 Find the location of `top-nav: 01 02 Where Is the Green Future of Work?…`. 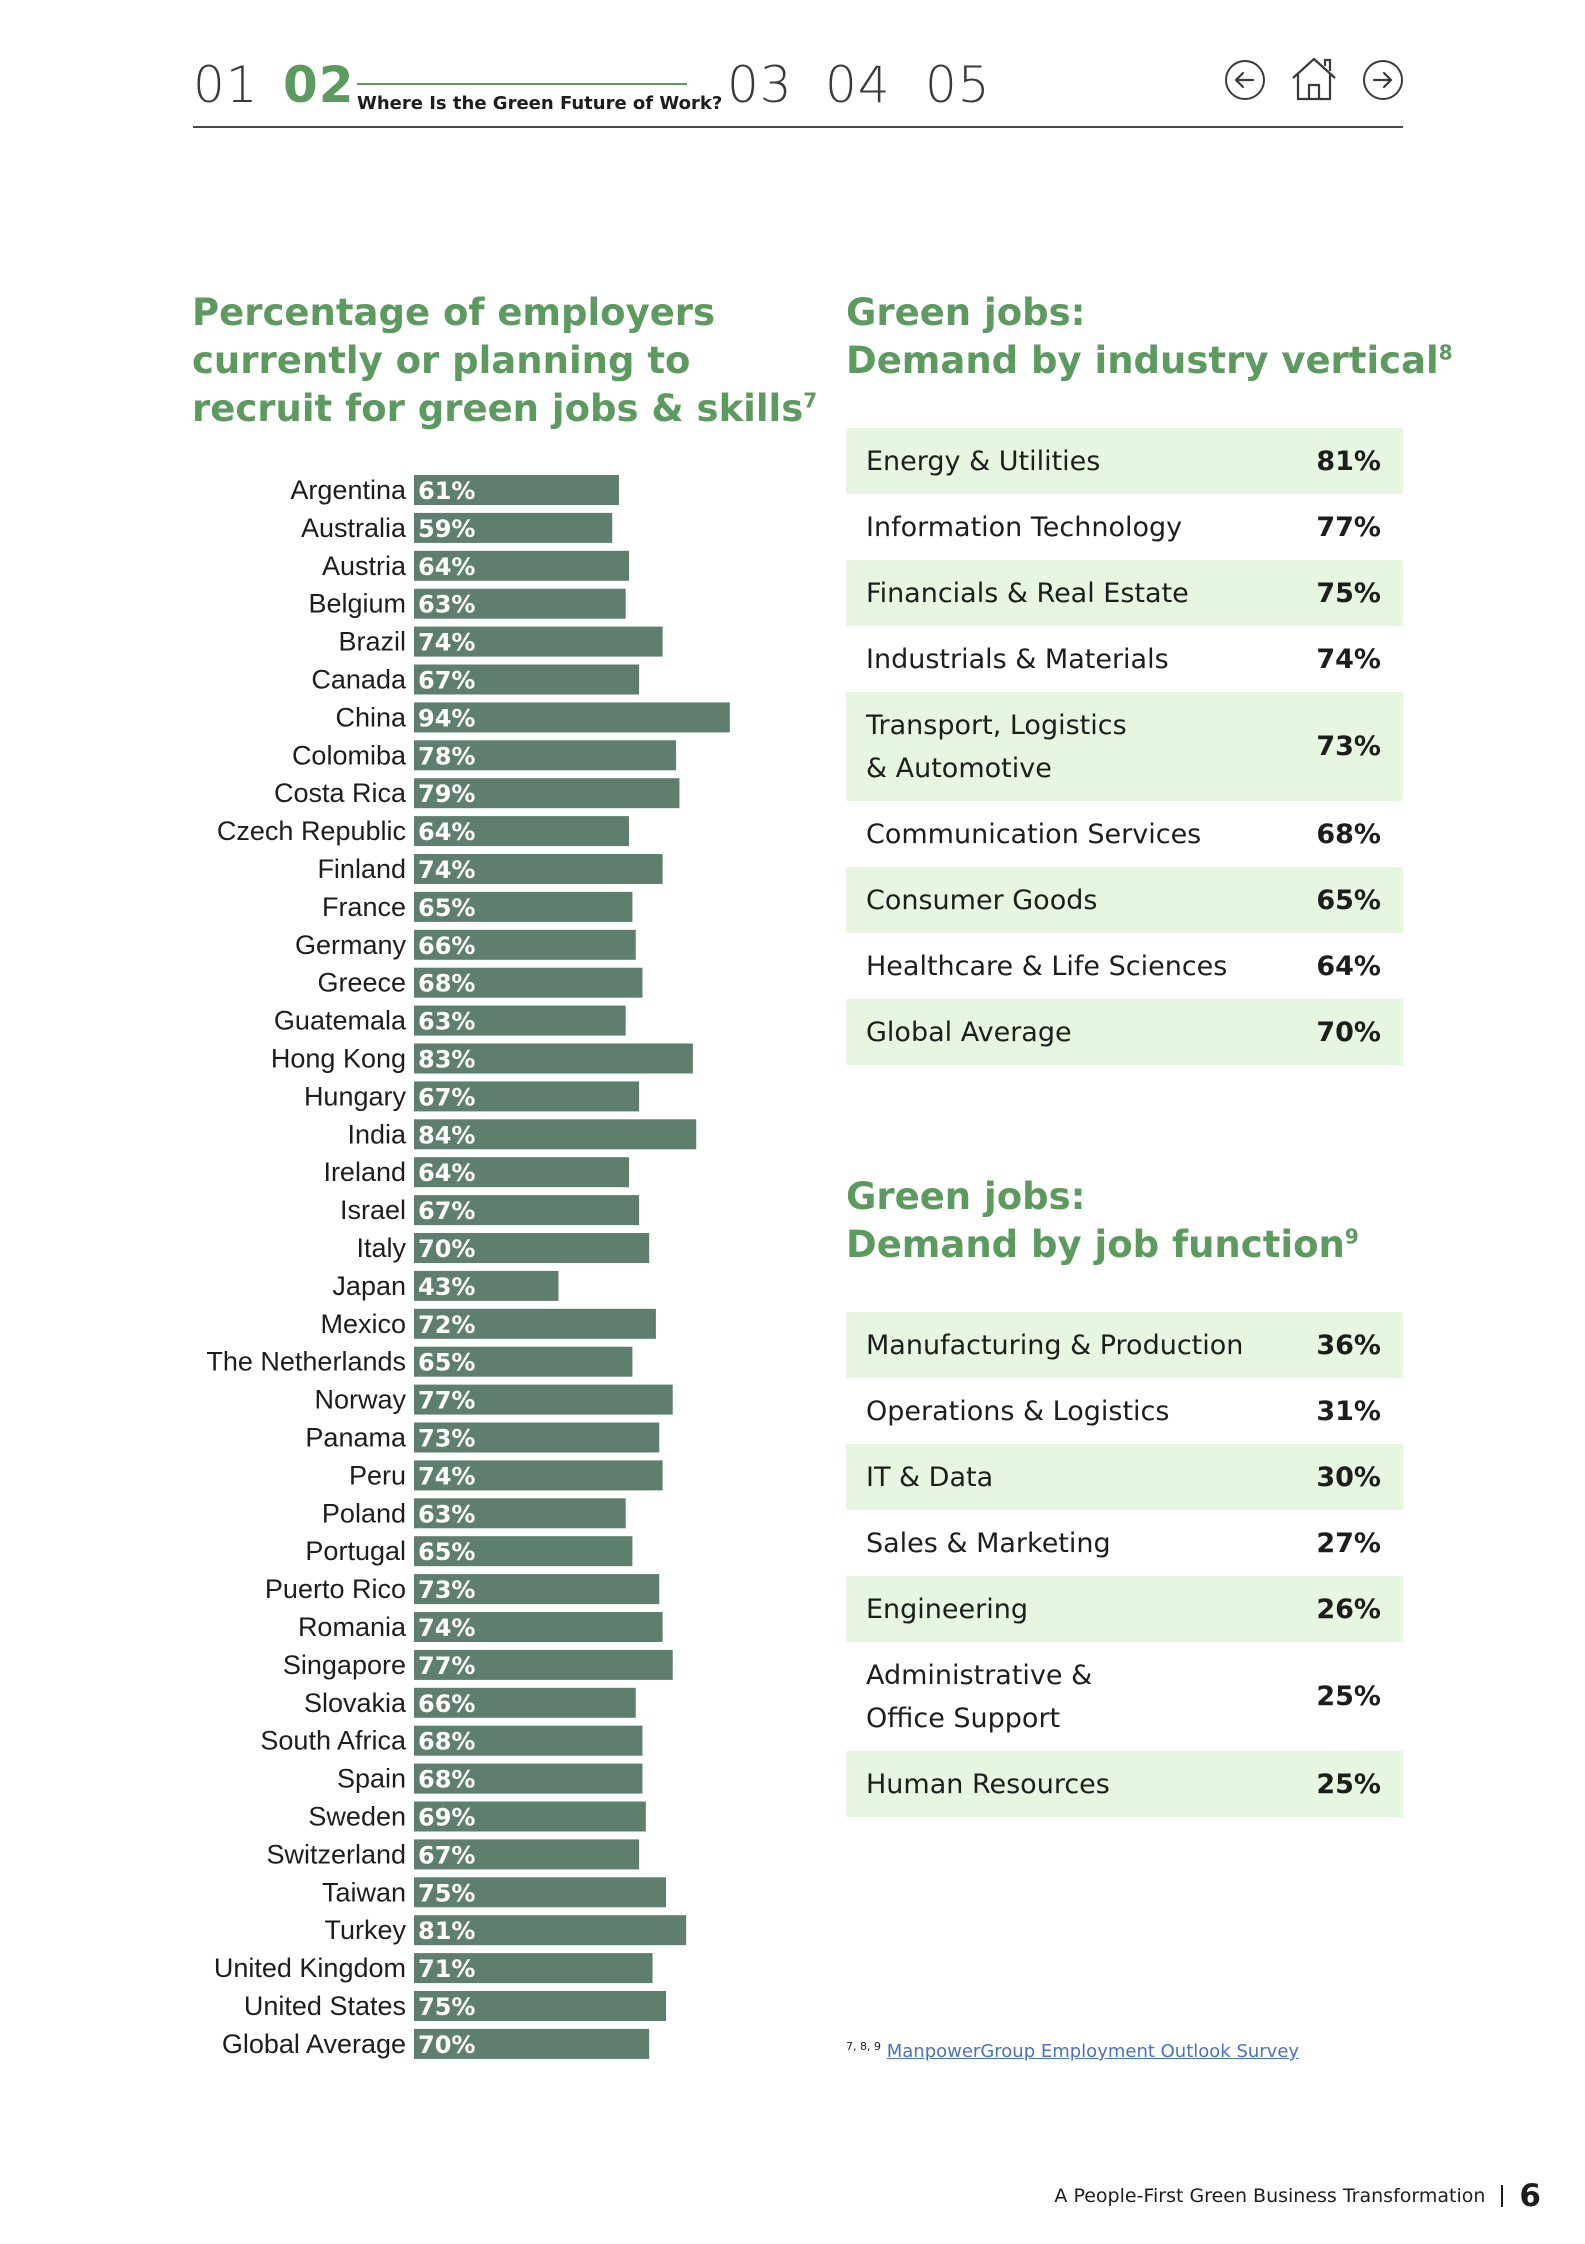

top-nav: 01 02 Where Is the Green Future of Work?… is located at coordinates (798, 90).